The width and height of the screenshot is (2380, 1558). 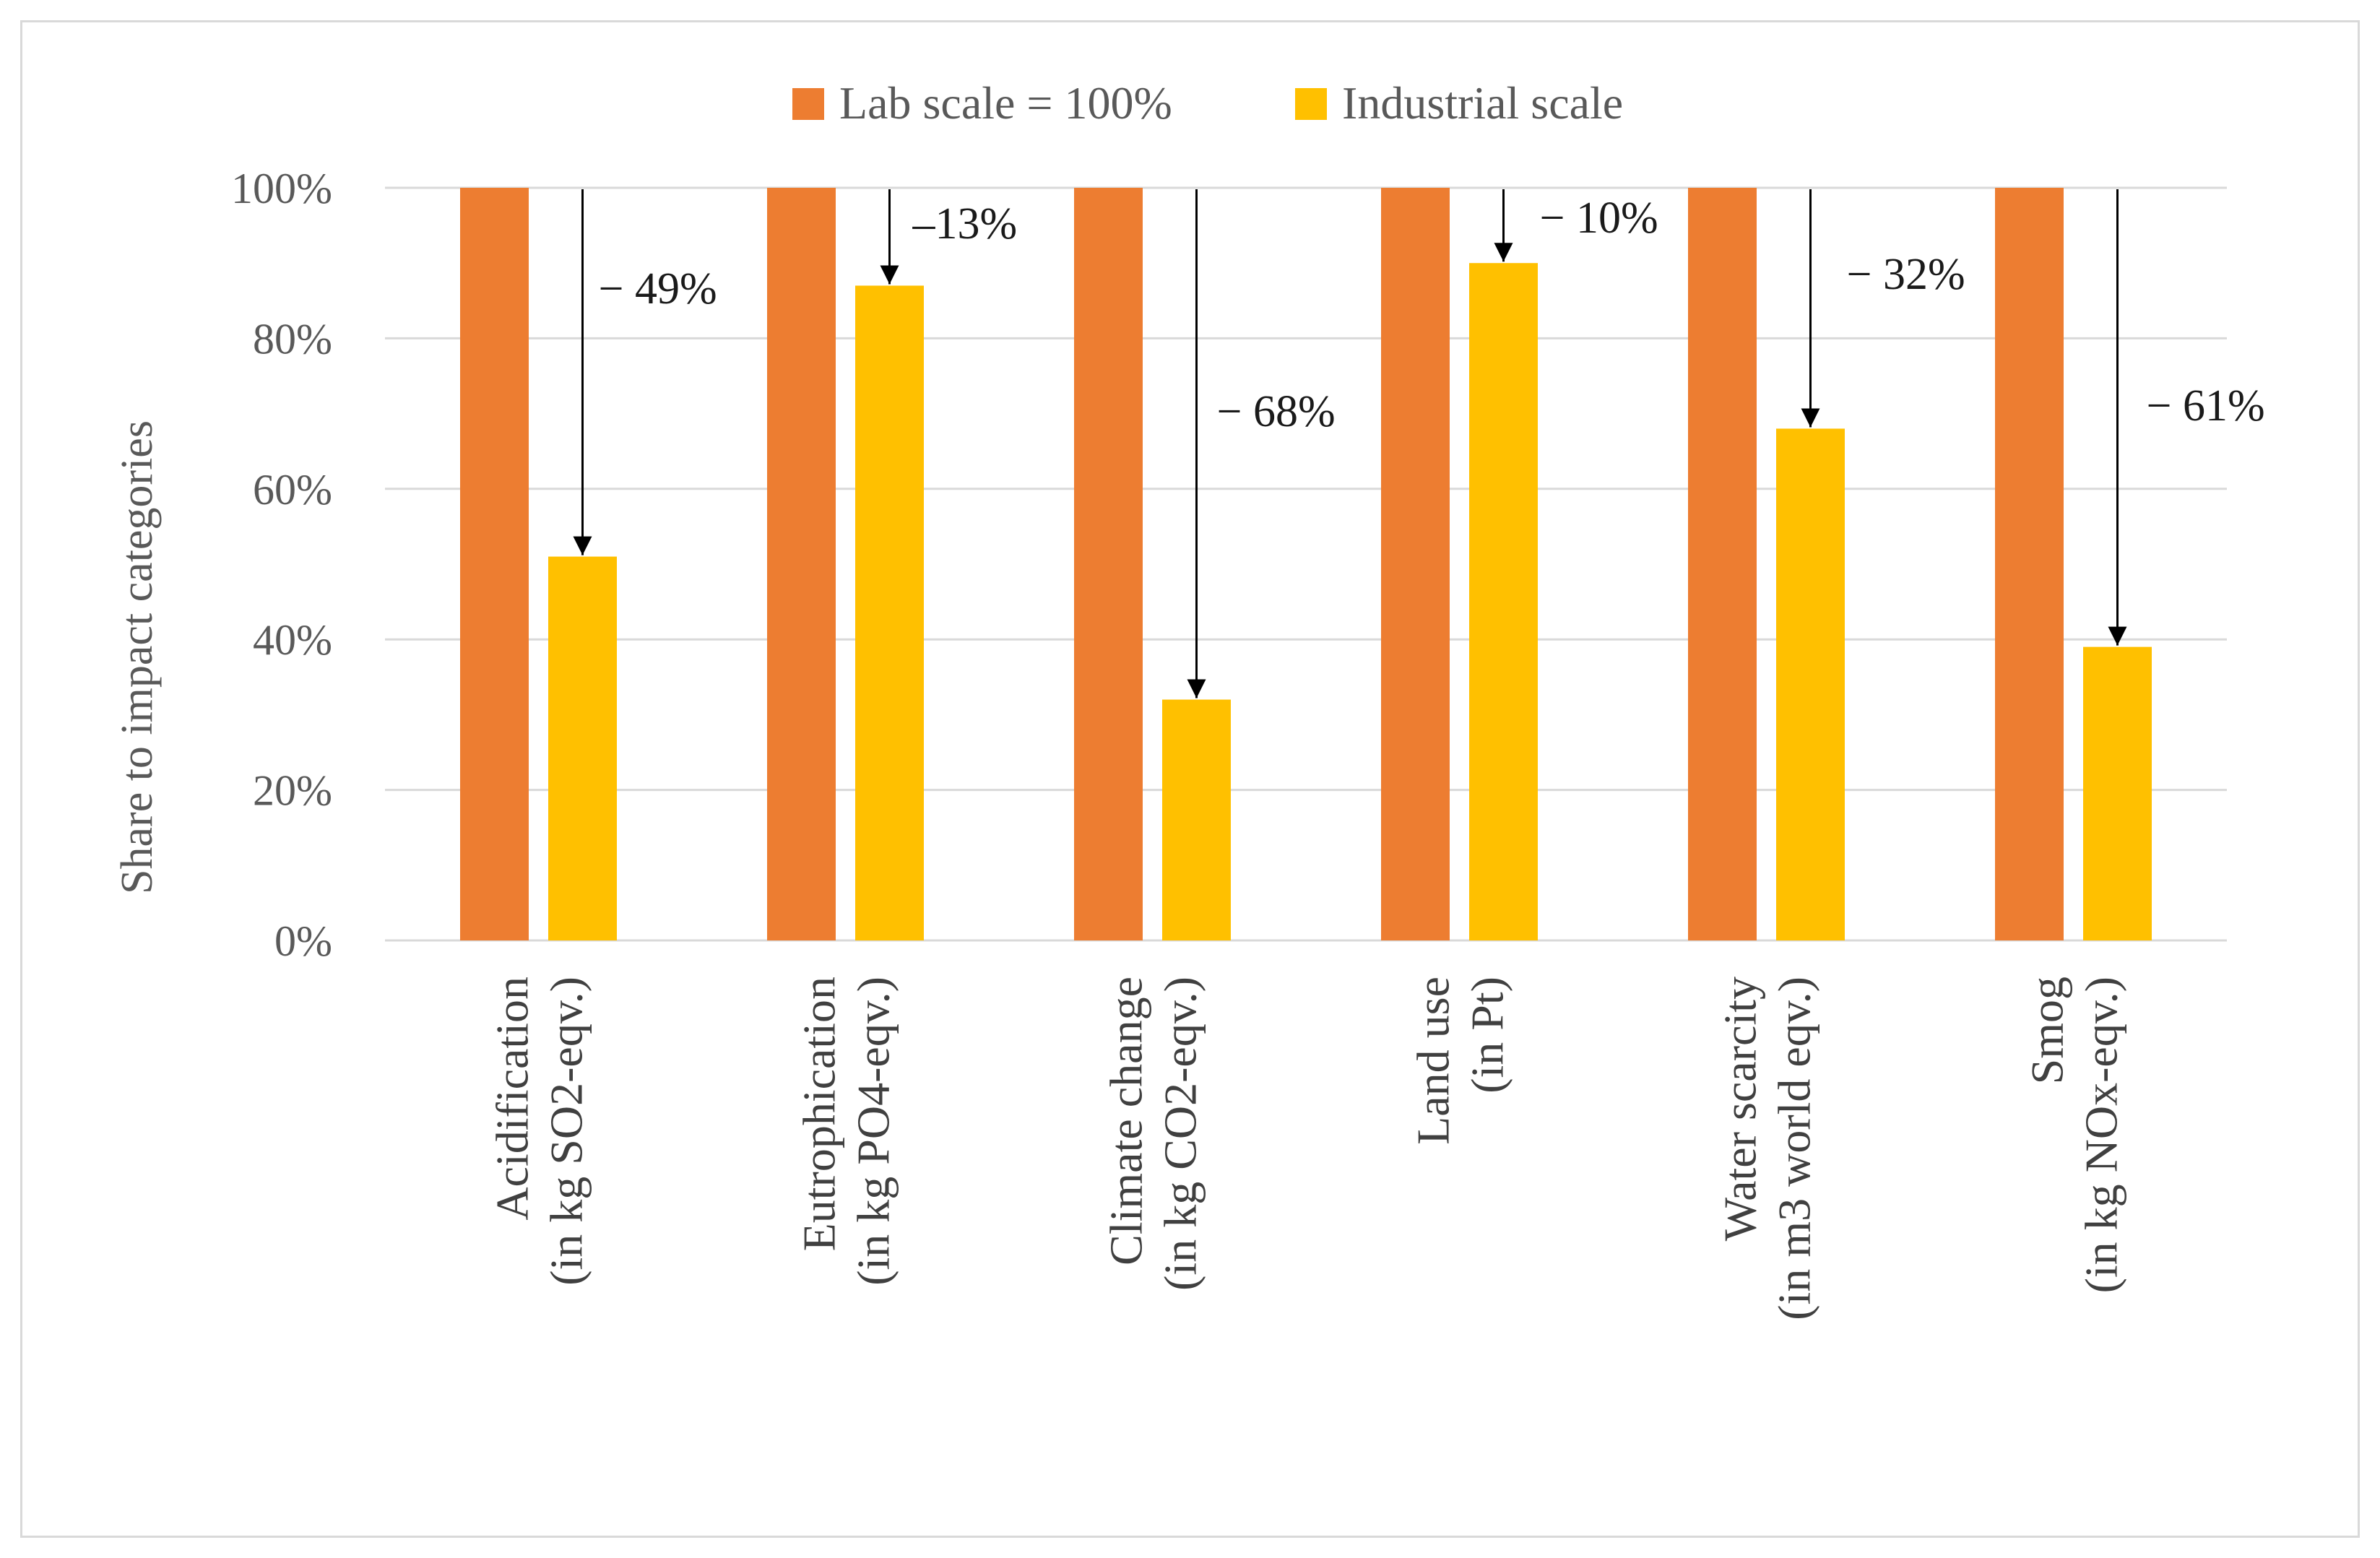 I want to click on x-tick-label: Eutrophication, so click(x=819, y=1114).